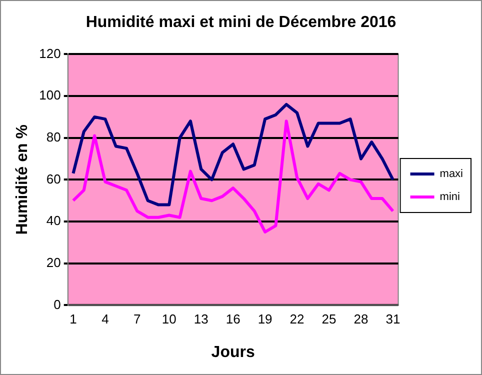 The height and width of the screenshot is (375, 482). Describe the element at coordinates (57, 304) in the screenshot. I see `y-tick-label: 0` at that location.